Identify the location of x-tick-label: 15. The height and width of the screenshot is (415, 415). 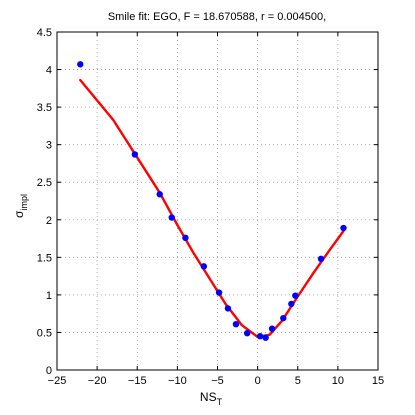
(378, 381).